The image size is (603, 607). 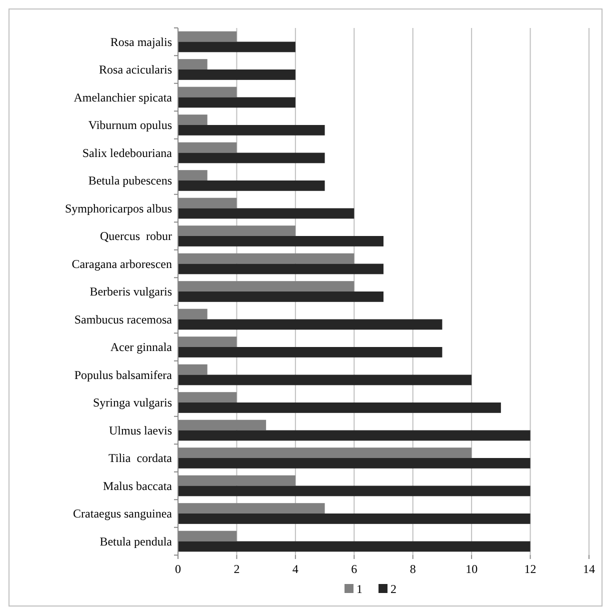 What do you see at coordinates (530, 569) in the screenshot?
I see `x-tick-label: 12` at bounding box center [530, 569].